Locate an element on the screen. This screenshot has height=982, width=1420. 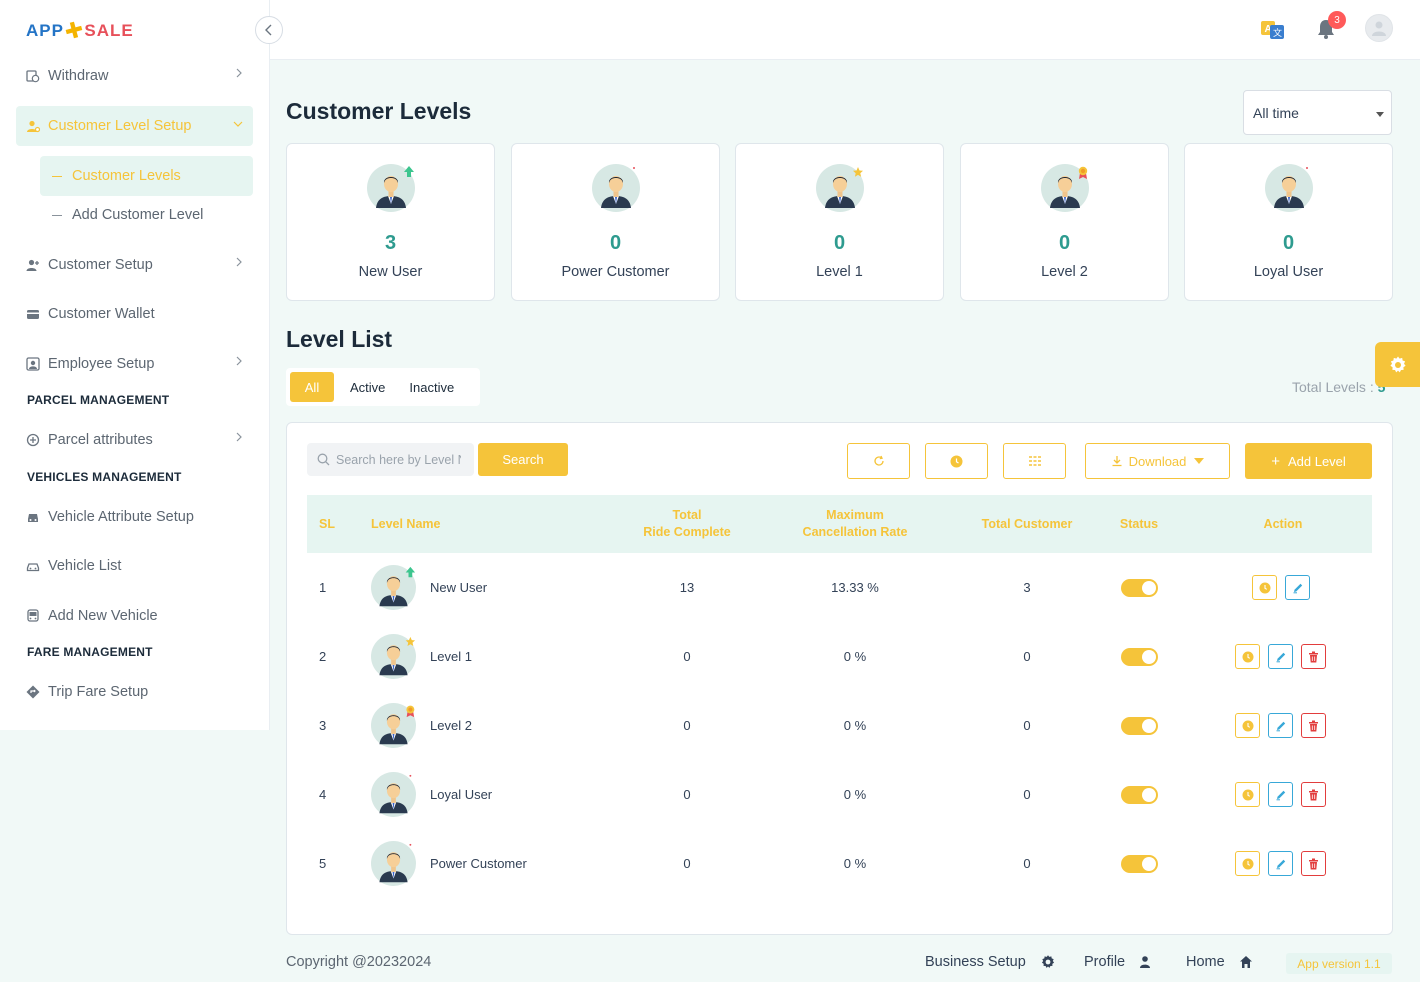
sidebar-item-customer-level-setup: Customer Level Setup is located at coordinates (134, 126).